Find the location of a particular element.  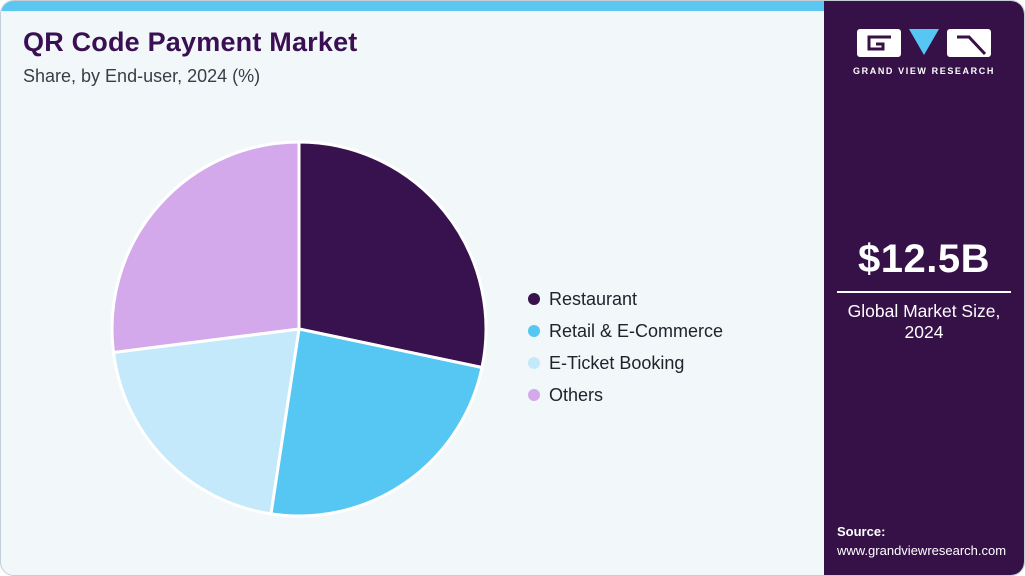

legend-item: E-Ticket Booking is located at coordinates (625, 363).